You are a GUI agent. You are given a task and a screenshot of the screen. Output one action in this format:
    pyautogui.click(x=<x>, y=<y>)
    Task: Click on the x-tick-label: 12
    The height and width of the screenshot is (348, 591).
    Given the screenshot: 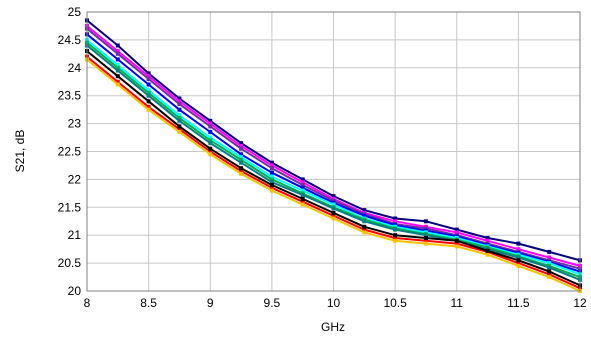 What is the action you would take?
    pyautogui.click(x=580, y=303)
    